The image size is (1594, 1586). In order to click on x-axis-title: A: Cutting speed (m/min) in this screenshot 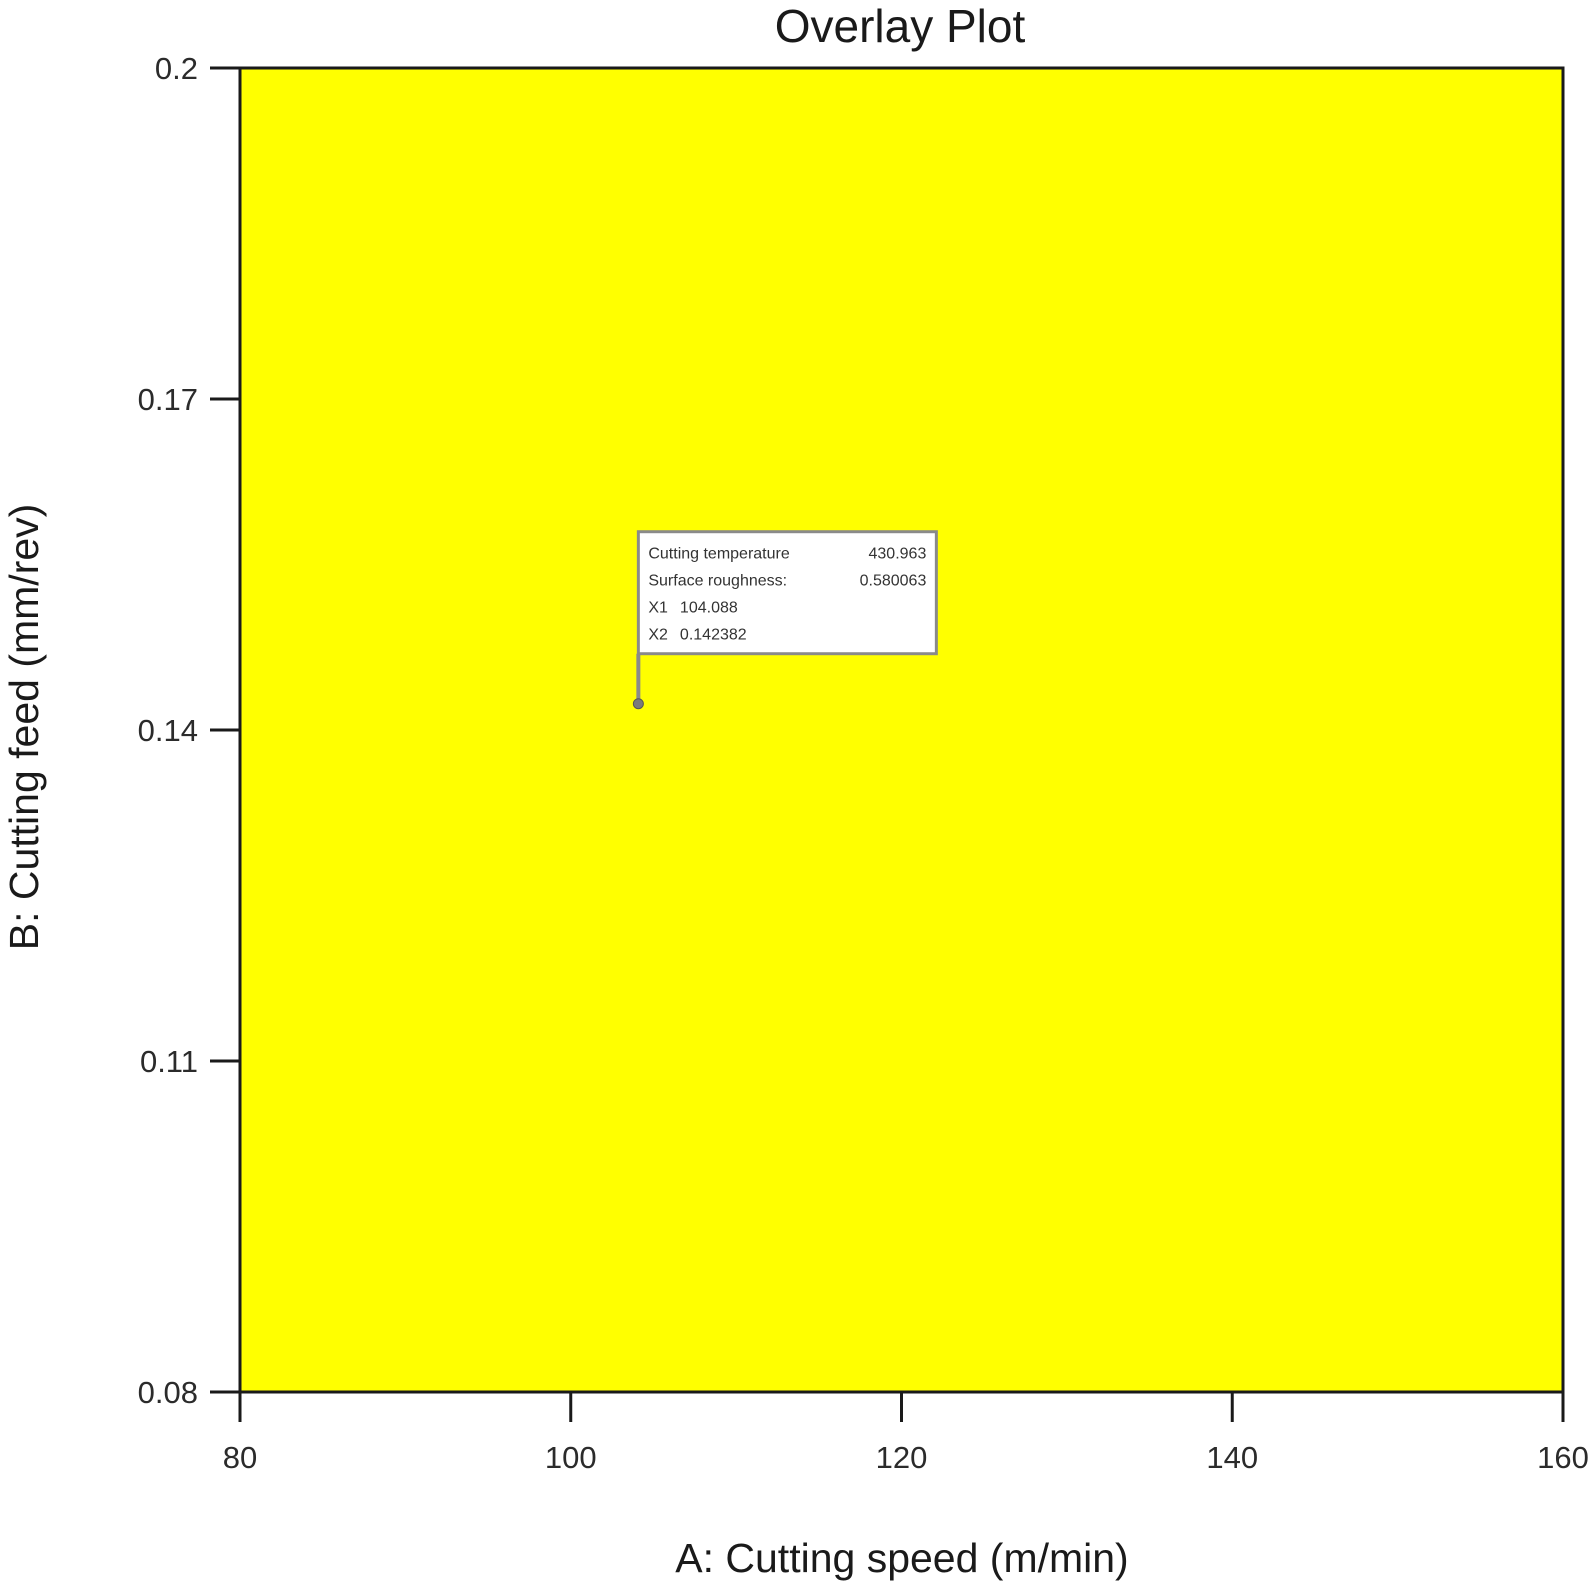, I will do `click(901, 1558)`.